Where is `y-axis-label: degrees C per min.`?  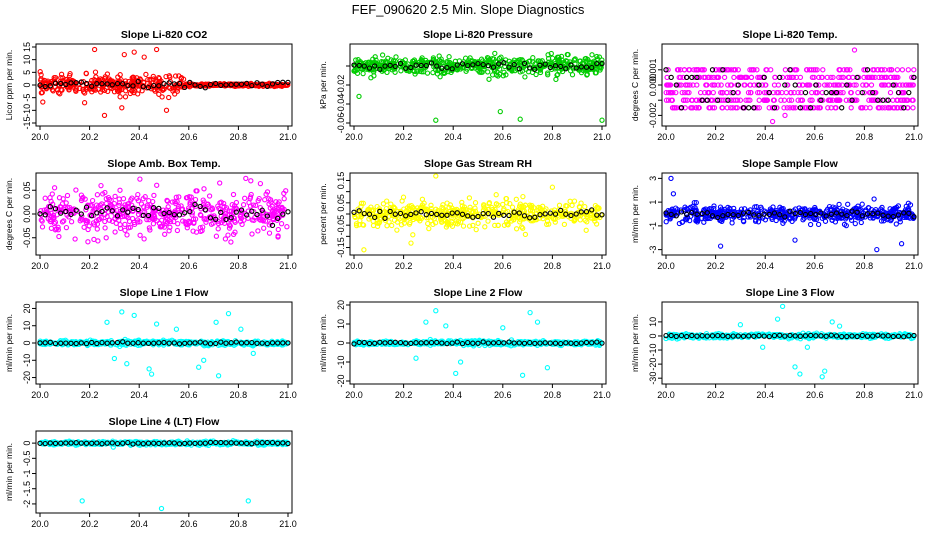
y-axis-label: degrees C per min. is located at coordinates (9, 214).